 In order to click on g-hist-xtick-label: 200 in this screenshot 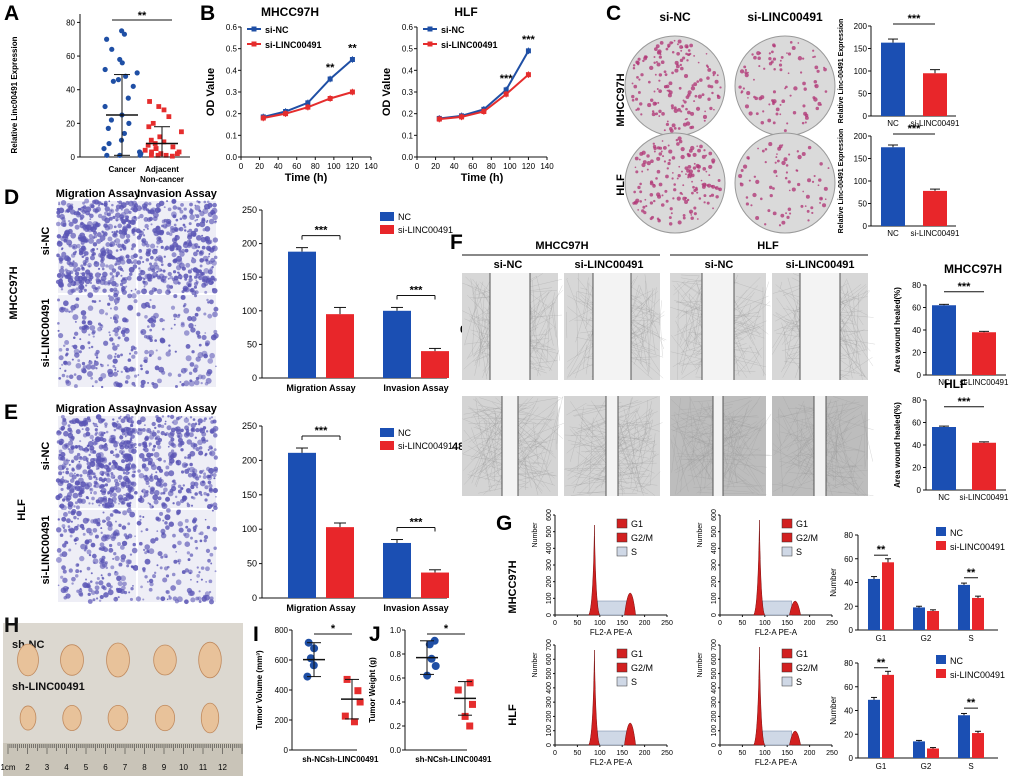, I will do `click(810, 623)`.